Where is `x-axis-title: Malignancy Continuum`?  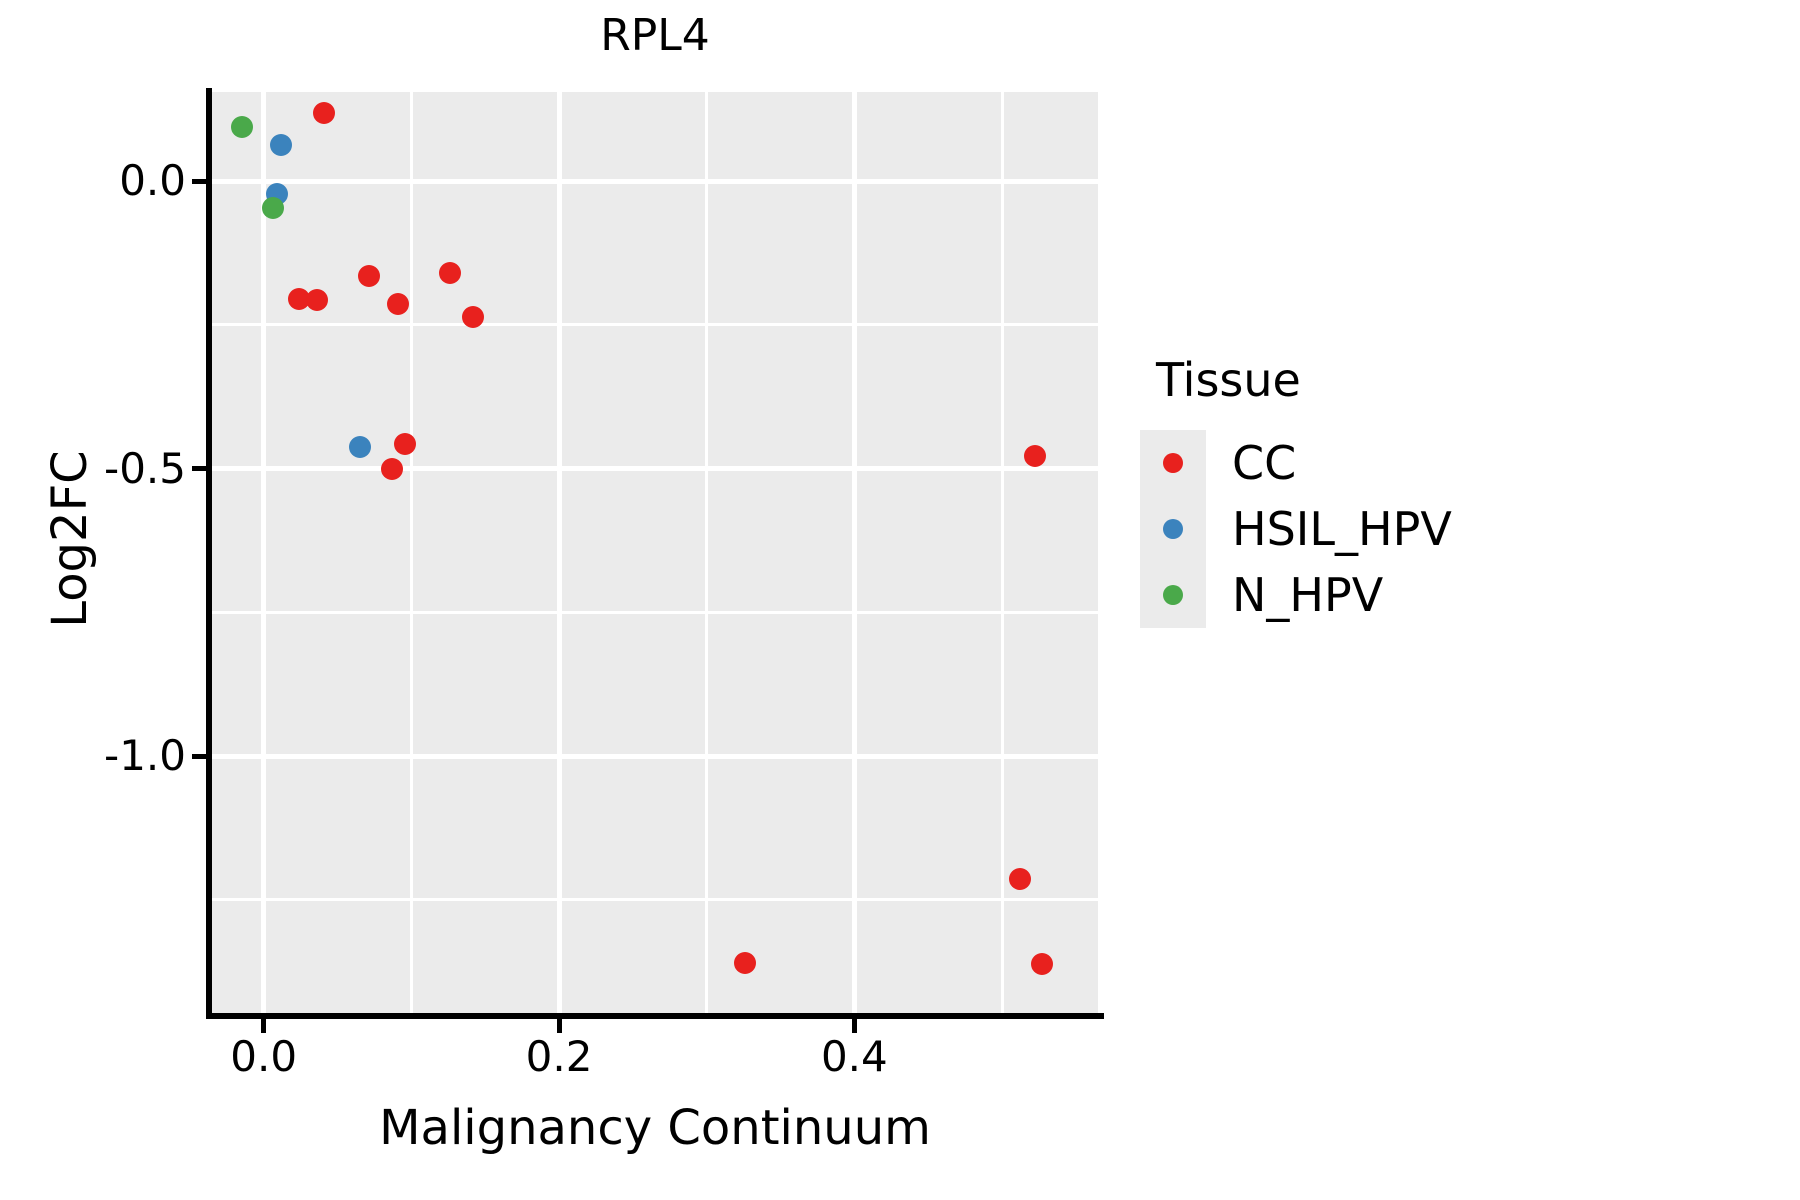 x-axis-title: Malignancy Continuum is located at coordinates (655, 1128).